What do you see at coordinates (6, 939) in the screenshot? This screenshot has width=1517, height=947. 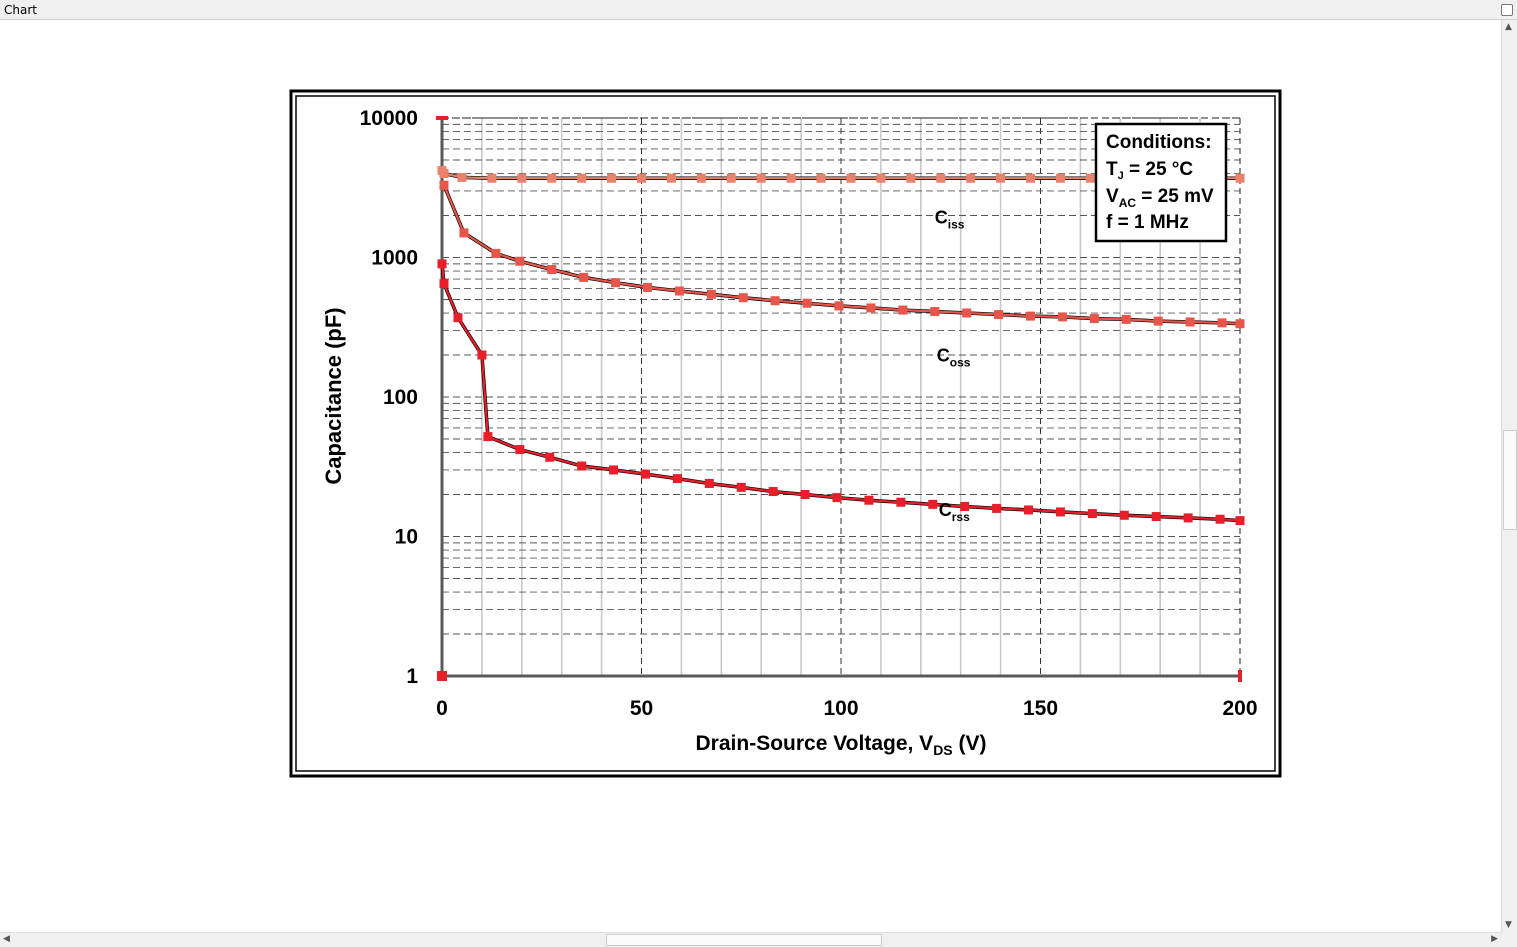 I see `scroll-left-icon: ◀` at bounding box center [6, 939].